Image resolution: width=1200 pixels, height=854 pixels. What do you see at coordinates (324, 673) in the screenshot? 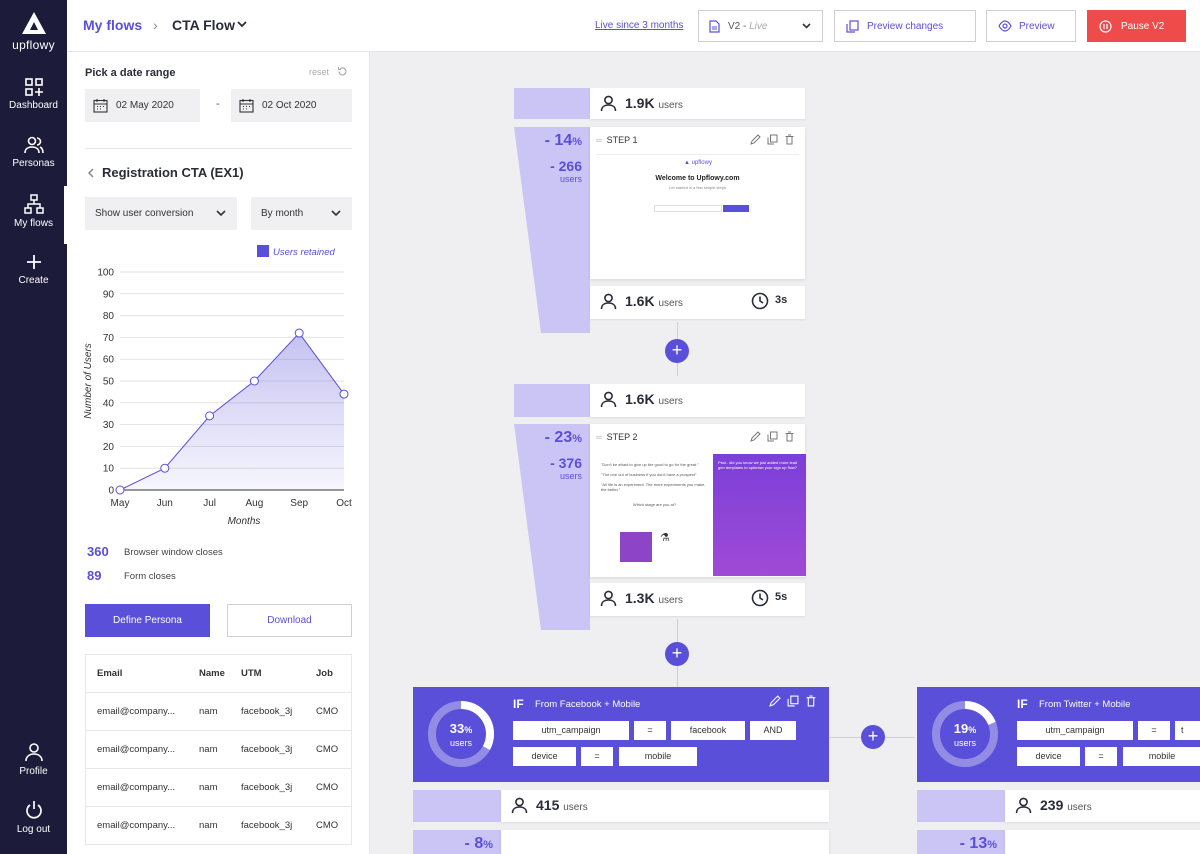
I see `column-header: Job` at bounding box center [324, 673].